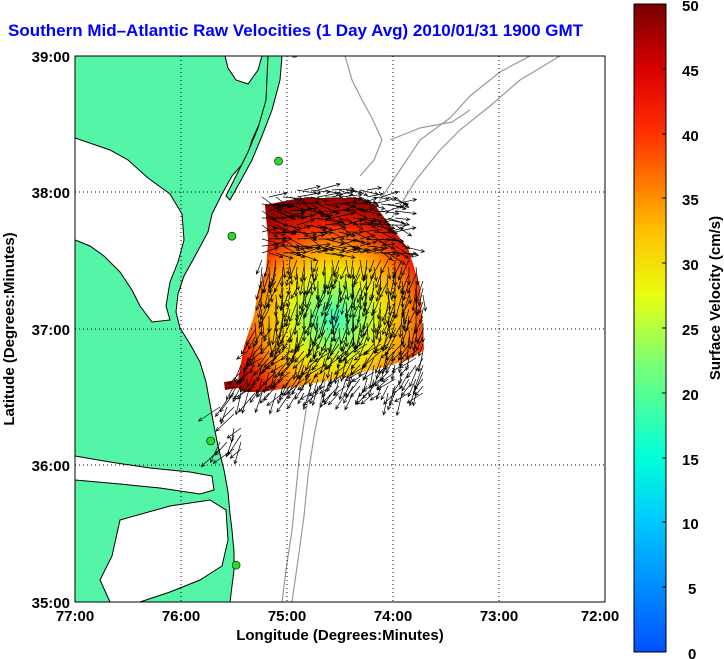 The width and height of the screenshot is (724, 659). I want to click on y-axis-label: Latitude (Degrees:Minutes), so click(9, 328).